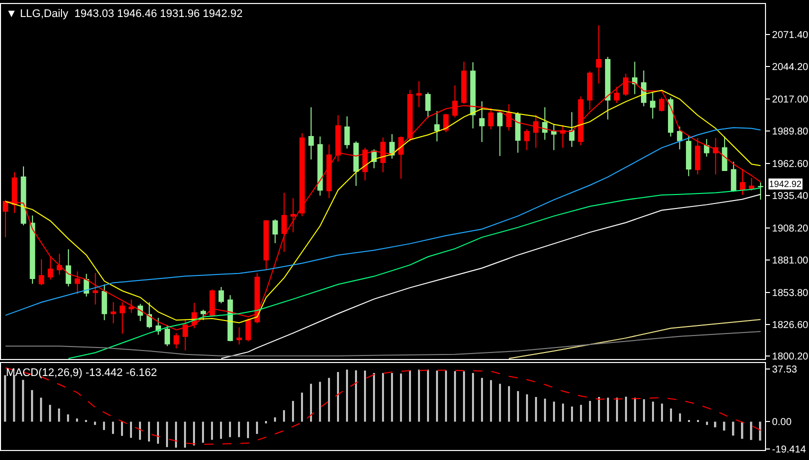 The image size is (809, 460). What do you see at coordinates (790, 261) in the screenshot?
I see `y-tick-label: 1881.00` at bounding box center [790, 261].